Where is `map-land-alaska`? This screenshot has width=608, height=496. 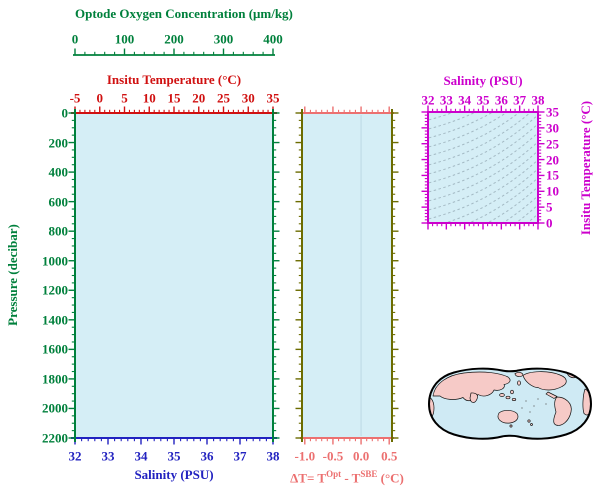
map-land-alaska is located at coordinates (519, 374).